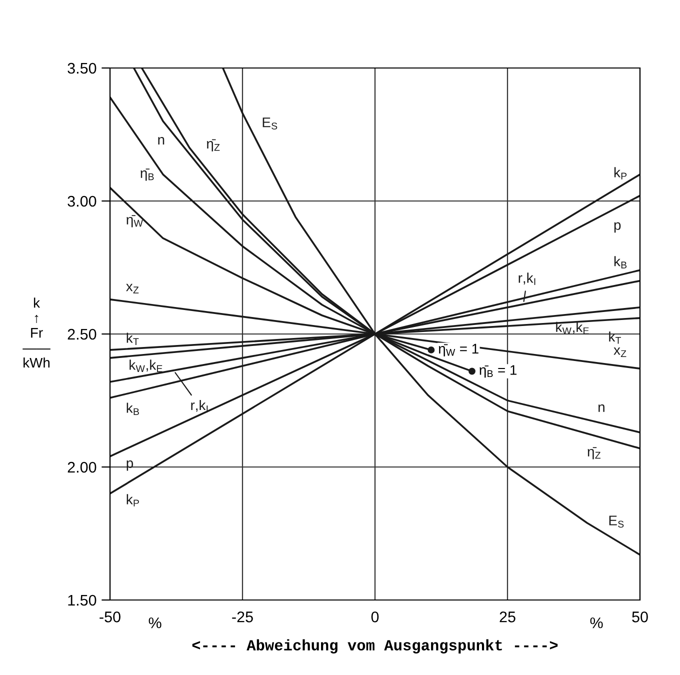 This screenshot has width=680, height=675. I want to click on text: r,k$_{I}$, so click(527, 278).